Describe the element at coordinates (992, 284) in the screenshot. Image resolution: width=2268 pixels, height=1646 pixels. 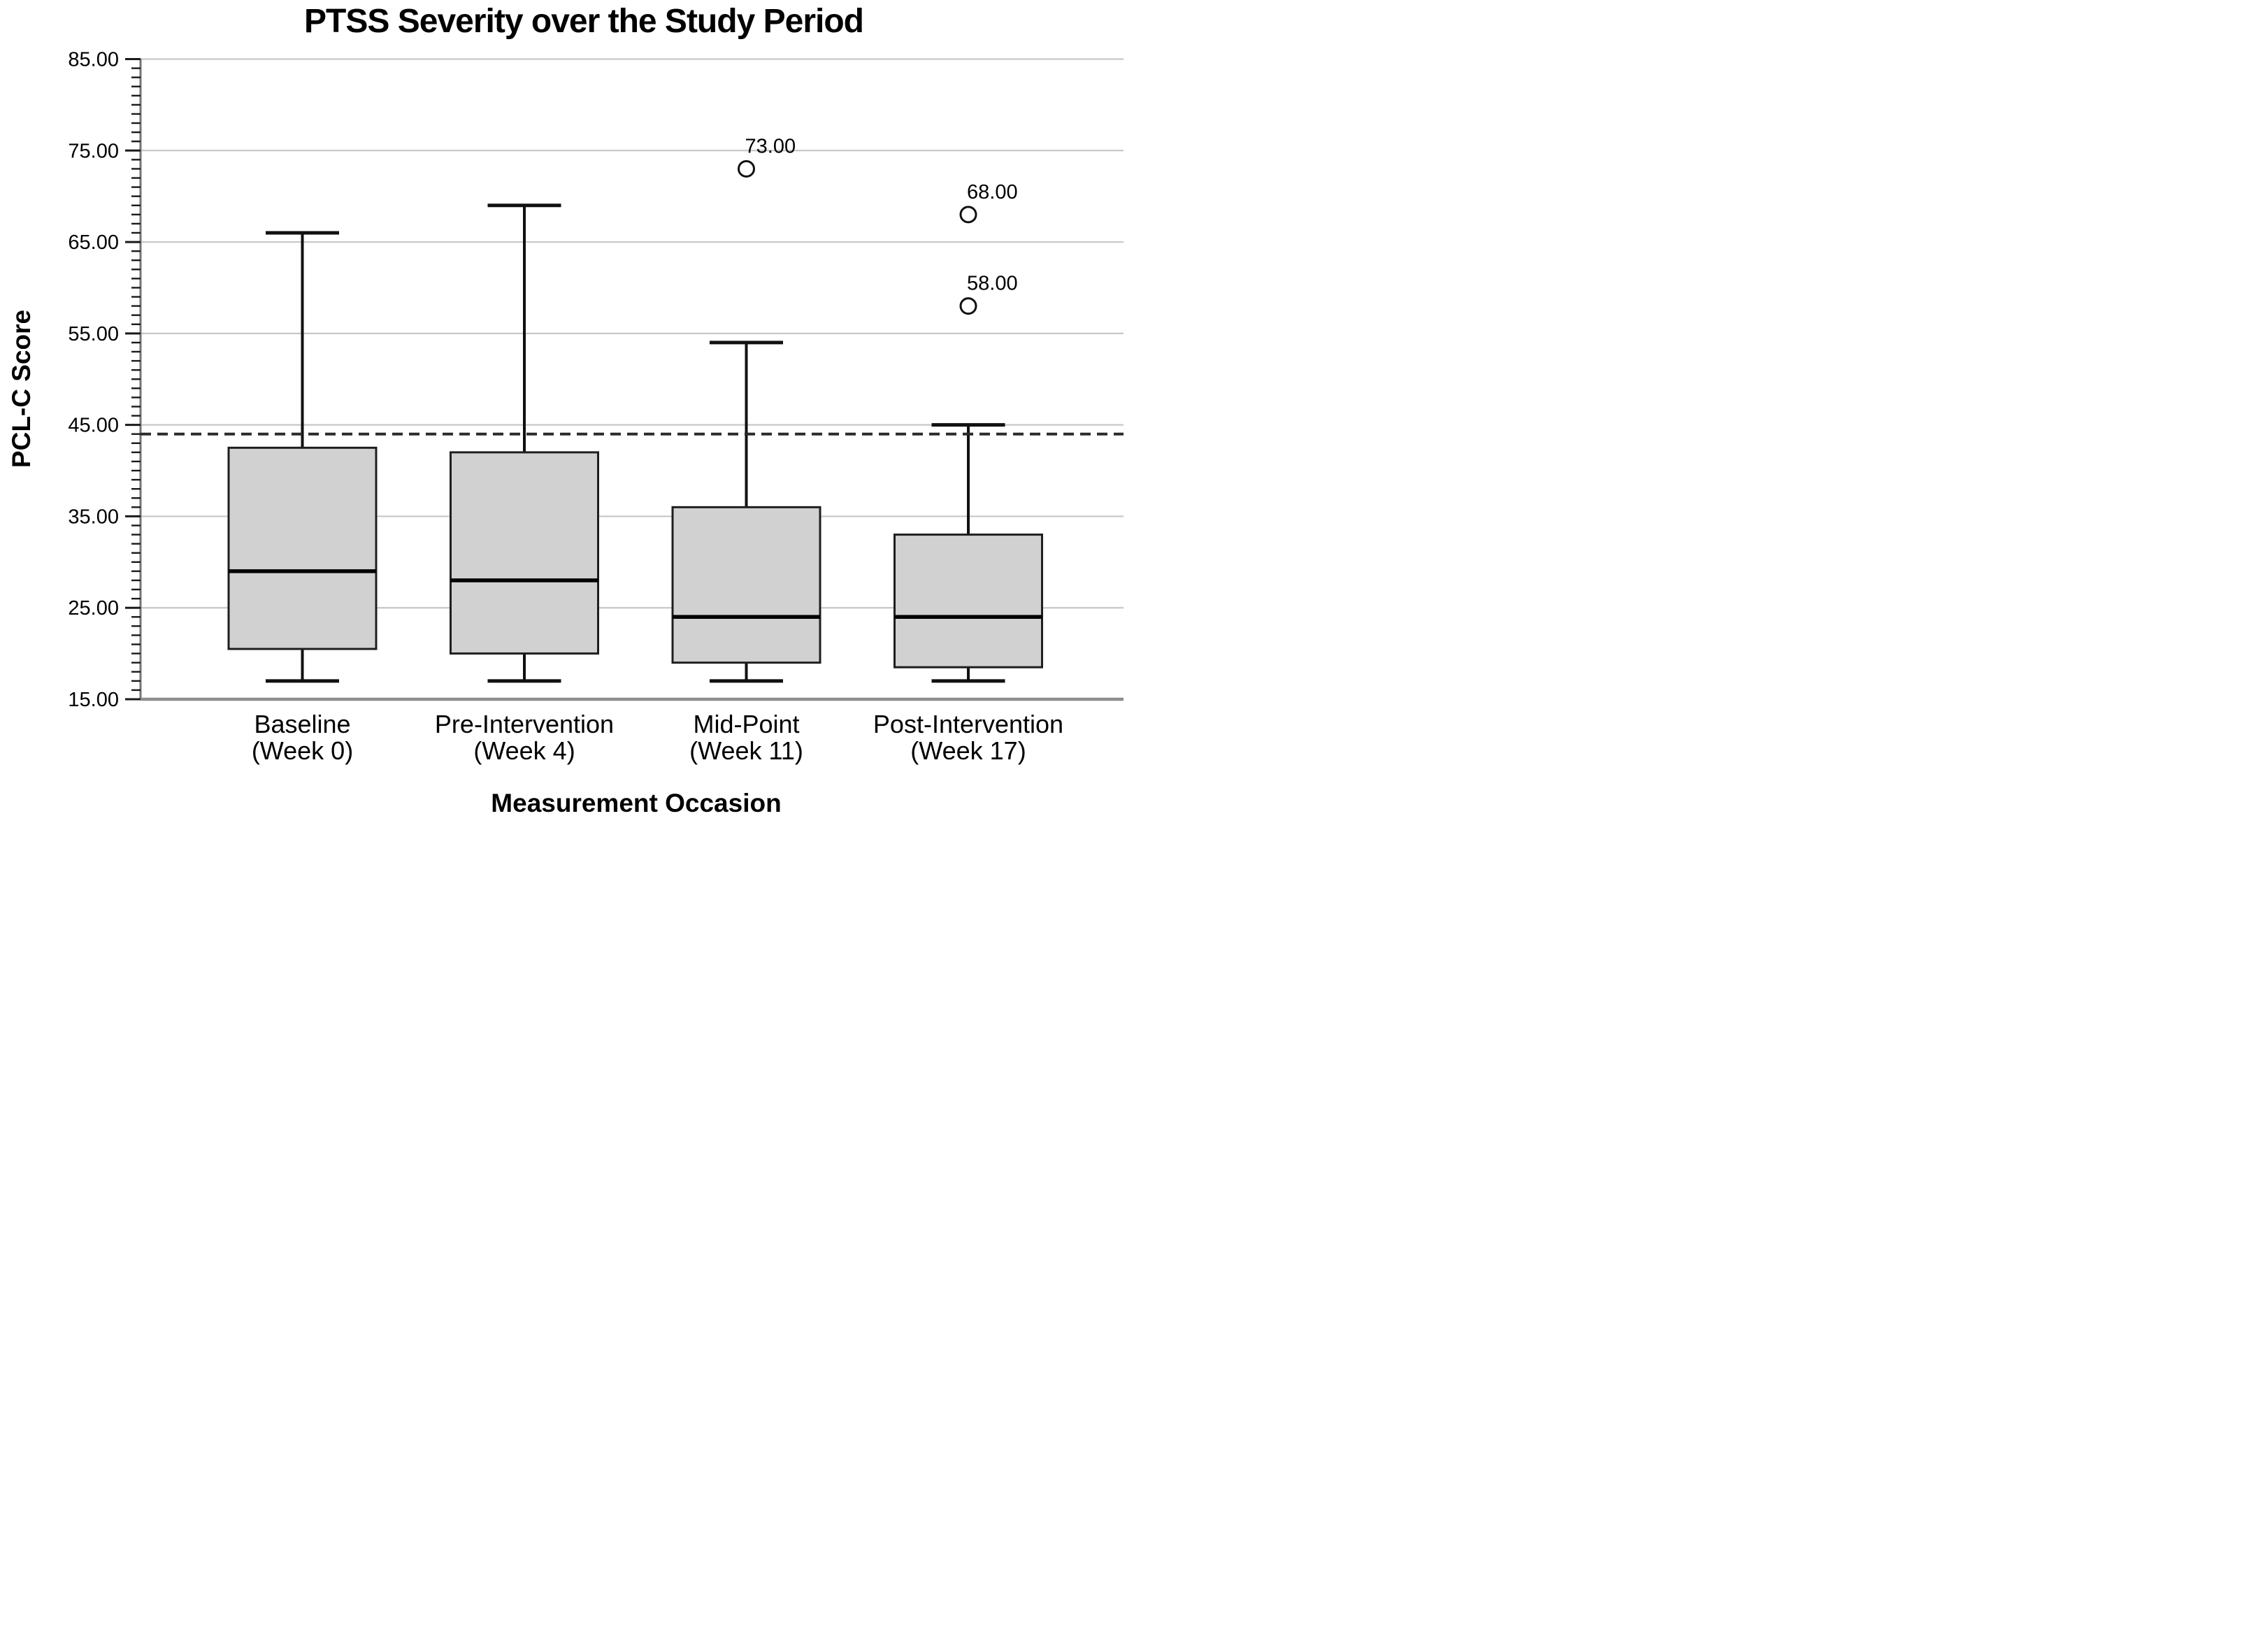
I see `outlier-label: 58.00` at that location.